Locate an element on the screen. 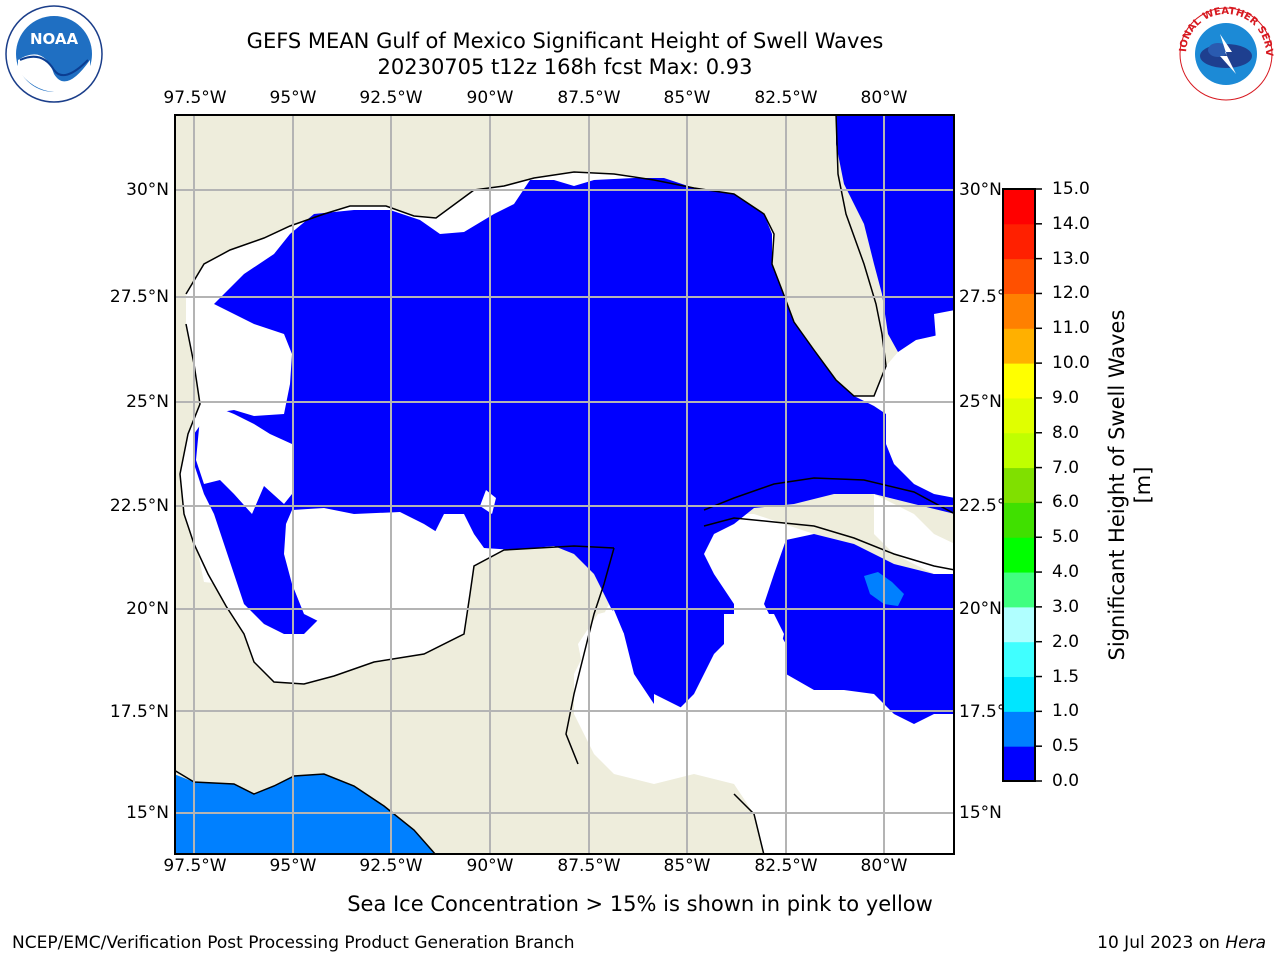 Image resolution: width=1280 pixels, height=960 pixels. lon-label-bottom: 87.5°W is located at coordinates (589, 866).